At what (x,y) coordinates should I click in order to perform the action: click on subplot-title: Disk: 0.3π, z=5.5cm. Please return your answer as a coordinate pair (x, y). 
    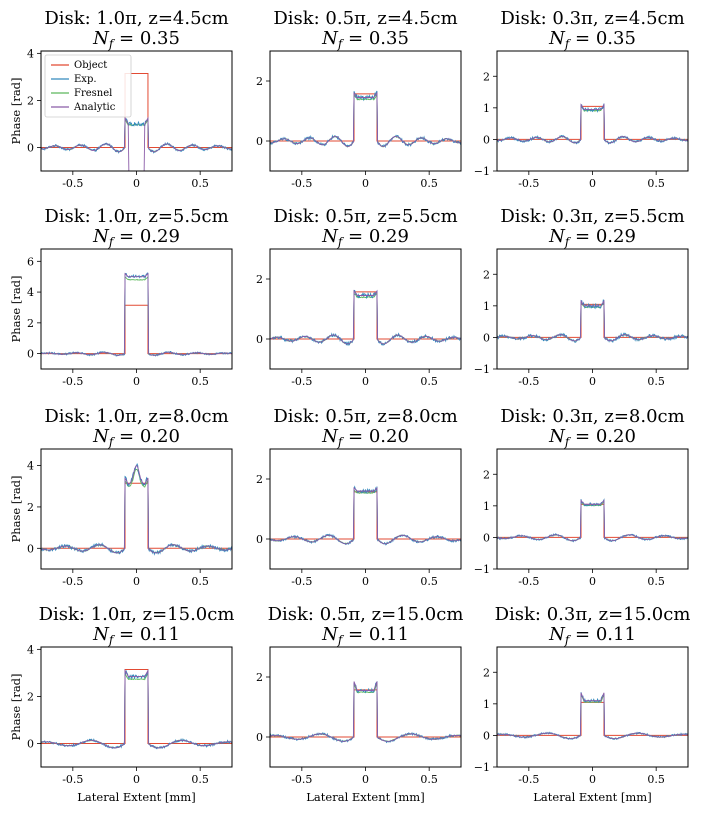
    Looking at the image, I should click on (592, 216).